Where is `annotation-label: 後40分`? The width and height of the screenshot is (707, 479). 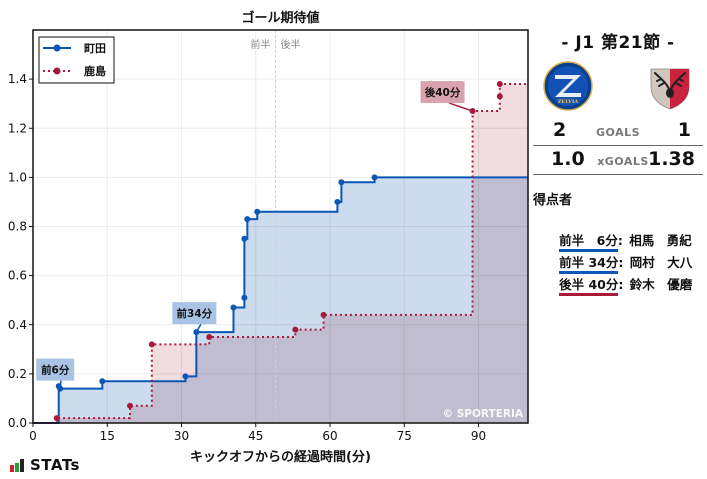 annotation-label: 後40分 is located at coordinates (442, 92).